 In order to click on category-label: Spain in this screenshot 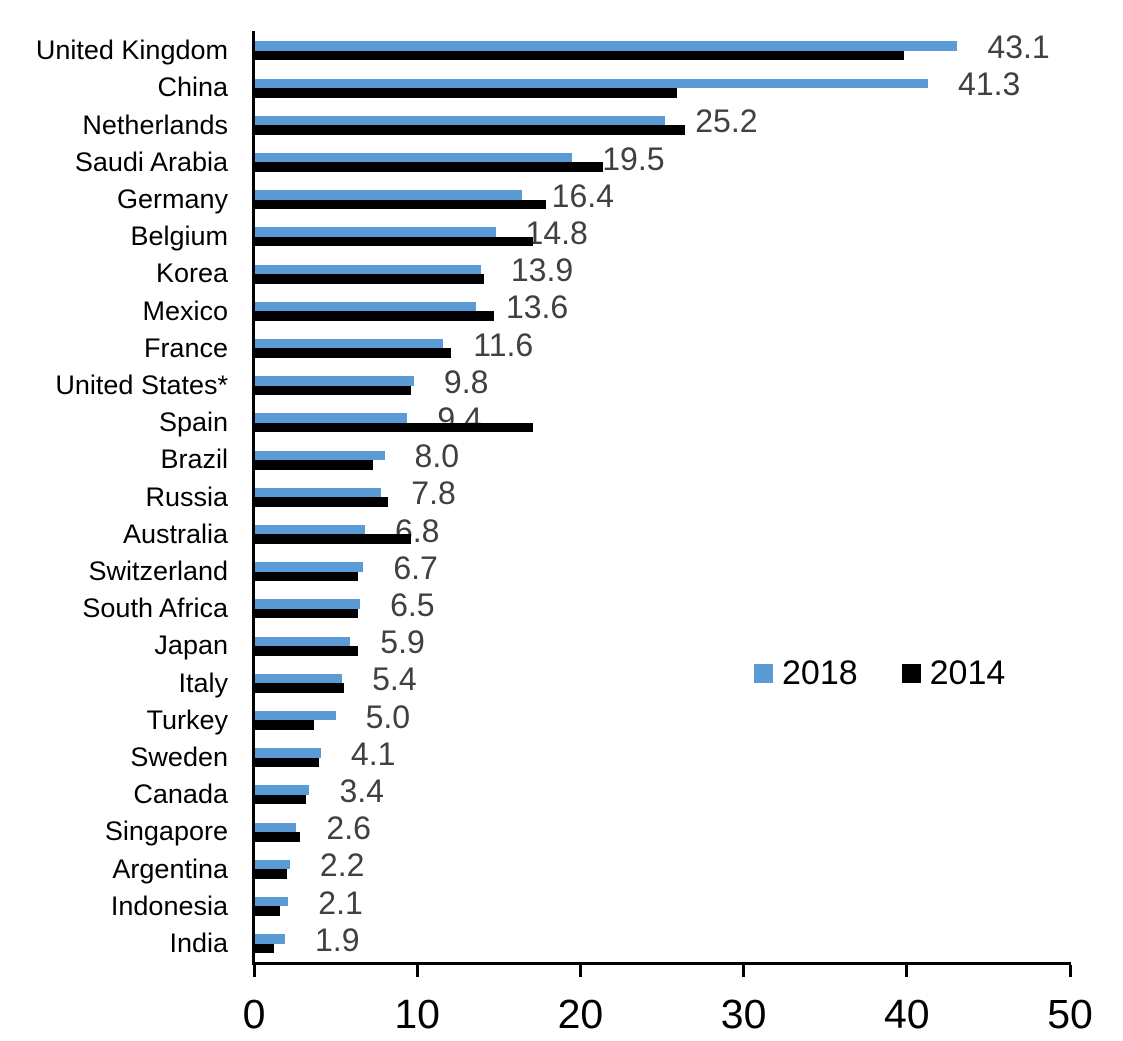, I will do `click(193, 422)`.